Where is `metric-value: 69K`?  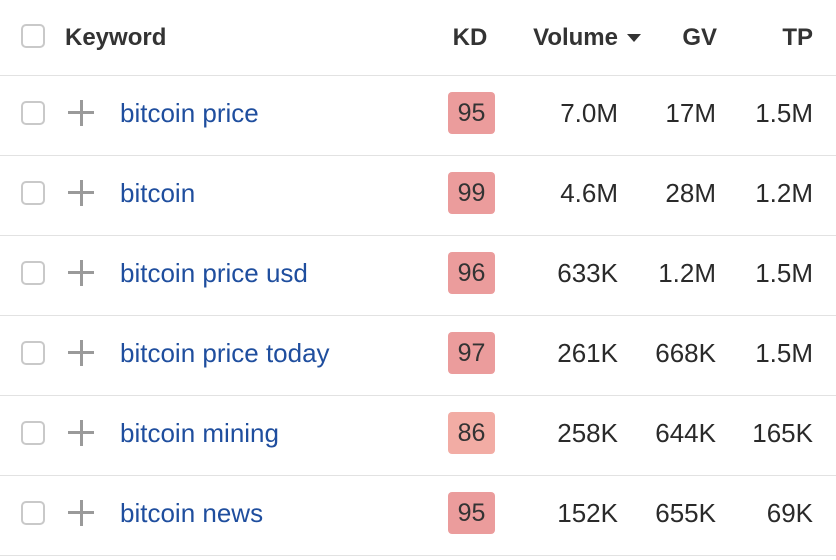 metric-value: 69K is located at coordinates (789, 513).